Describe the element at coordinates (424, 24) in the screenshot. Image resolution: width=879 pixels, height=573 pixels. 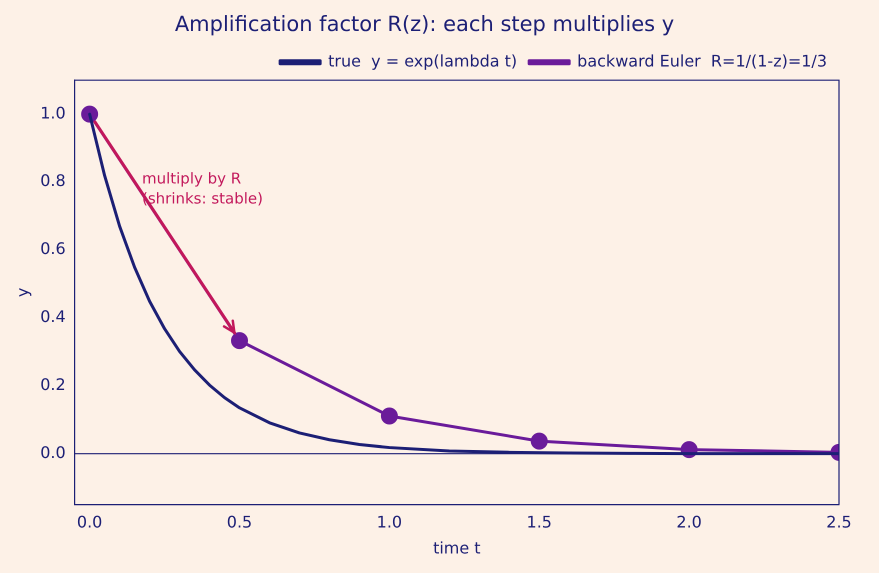
I see `chart-title: Amplification factor R(z): each step multiplies y` at that location.